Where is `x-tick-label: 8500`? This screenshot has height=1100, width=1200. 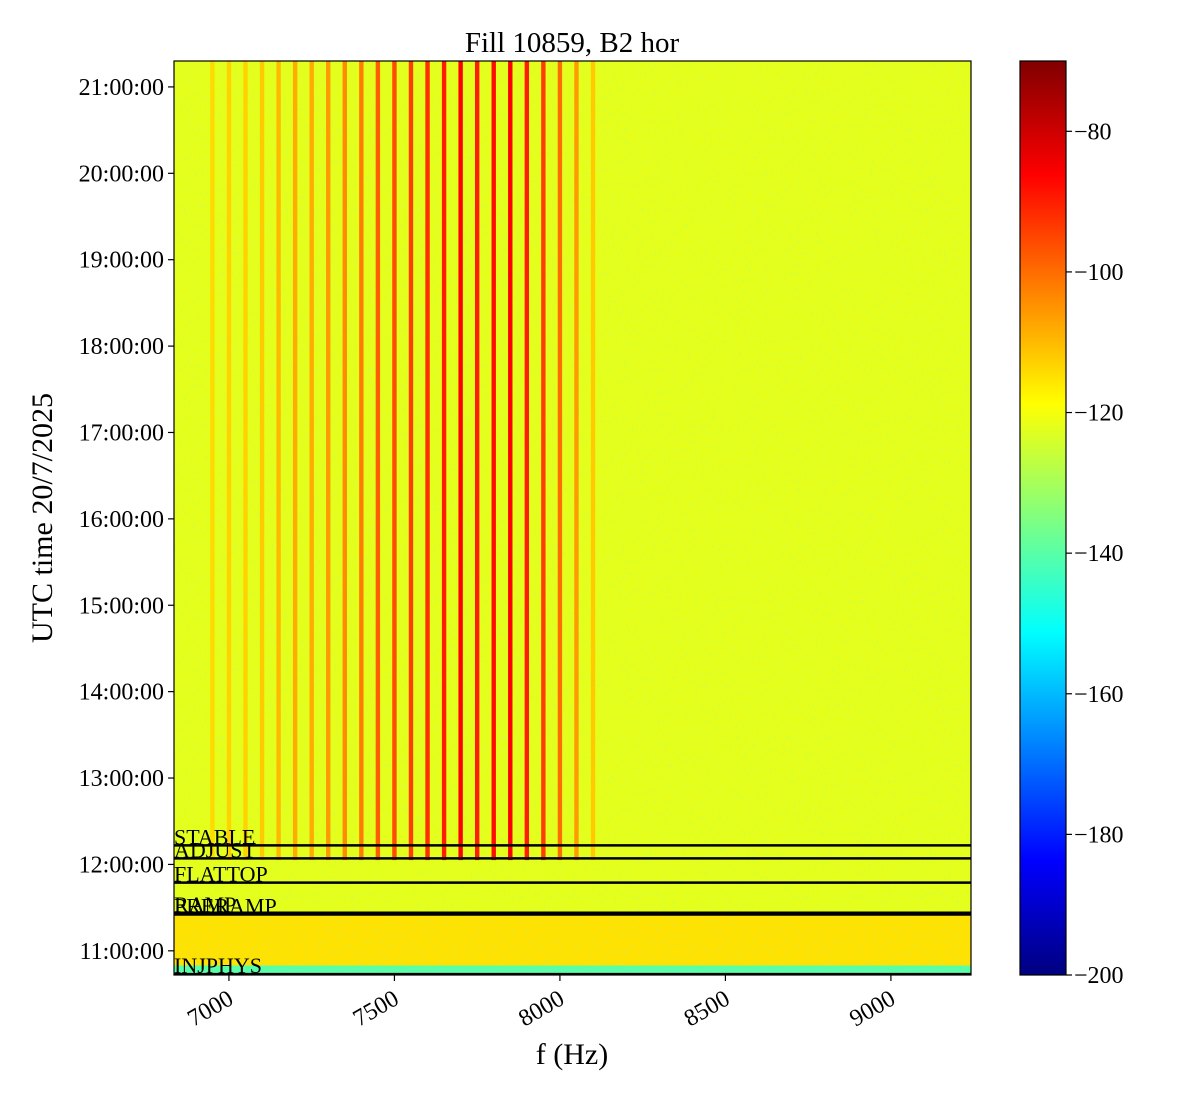 x-tick-label: 8500 is located at coordinates (707, 1009).